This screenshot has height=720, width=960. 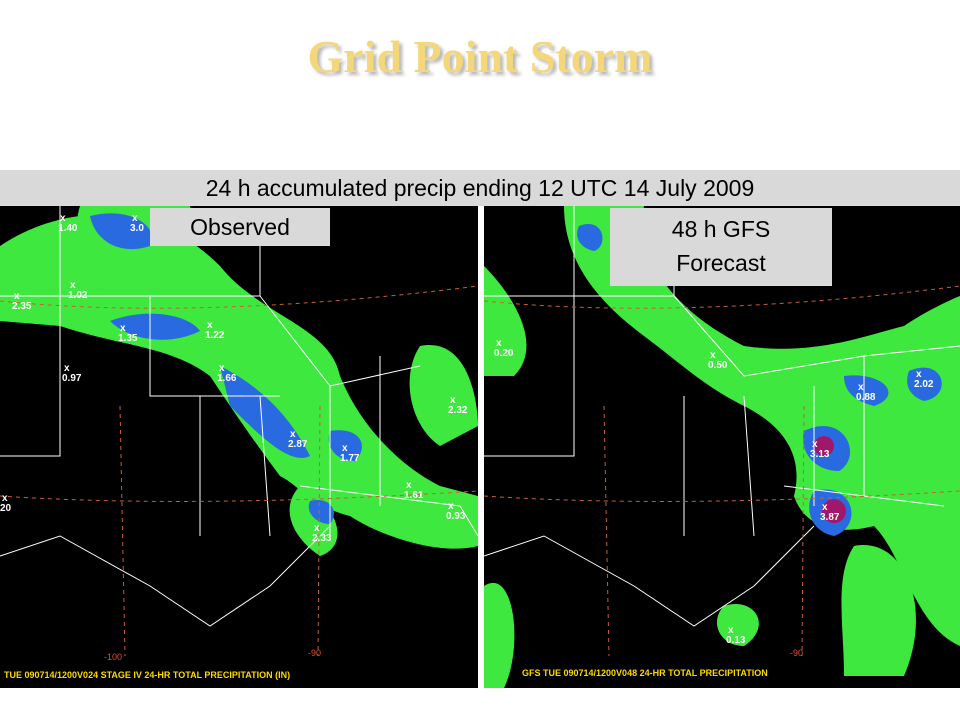 What do you see at coordinates (388, 511) in the screenshot?
I see `coast` at bounding box center [388, 511].